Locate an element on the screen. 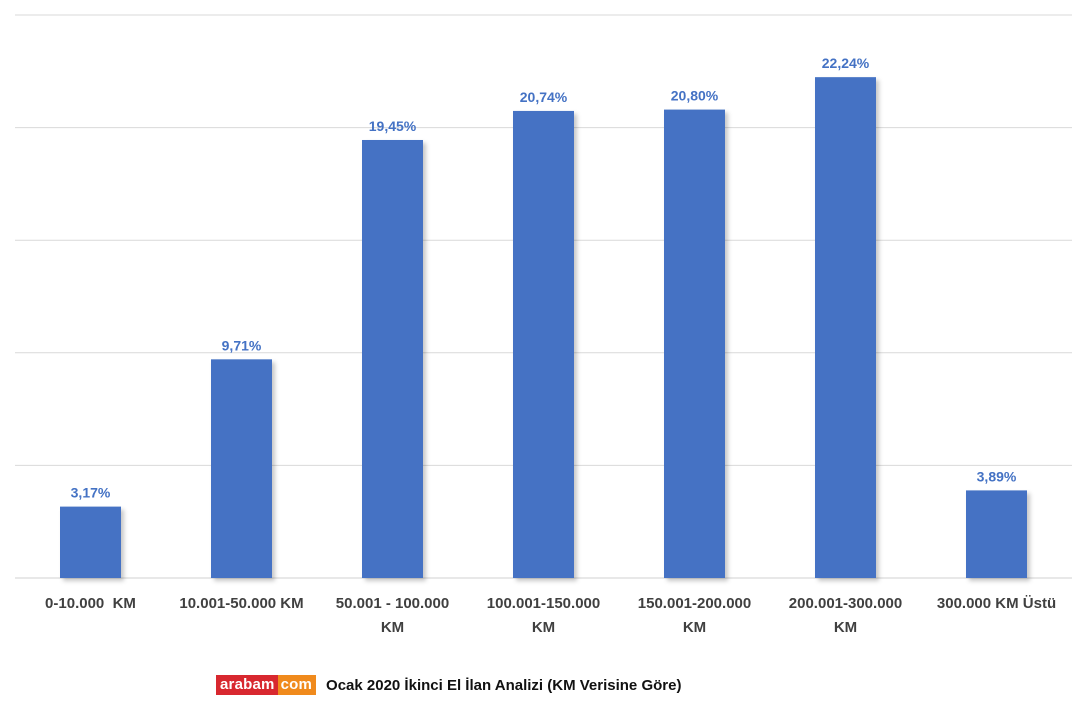 Image resolution: width=1087 pixels, height=708 pixels. category-label-line: 10.001-50.000 KM is located at coordinates (241, 603).